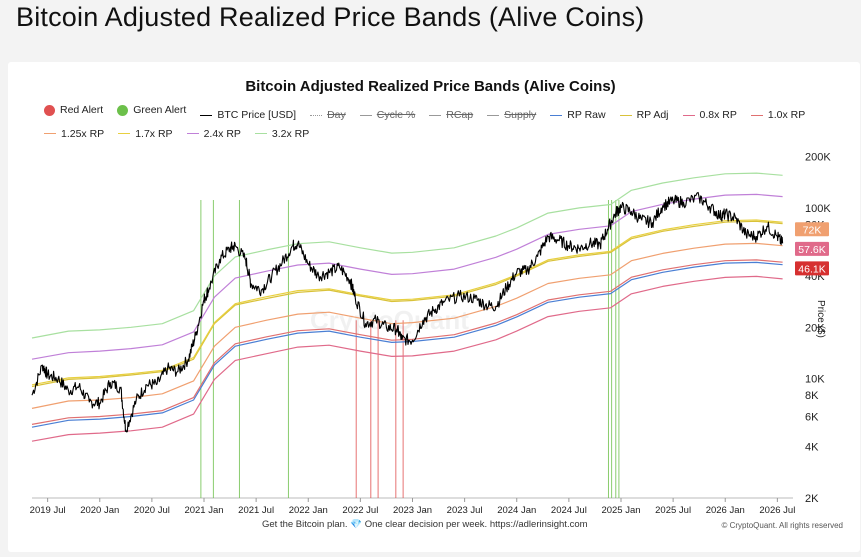  Describe the element at coordinates (305, 524) in the screenshot. I see `footer-text: Get the Bitcoin plan.` at that location.